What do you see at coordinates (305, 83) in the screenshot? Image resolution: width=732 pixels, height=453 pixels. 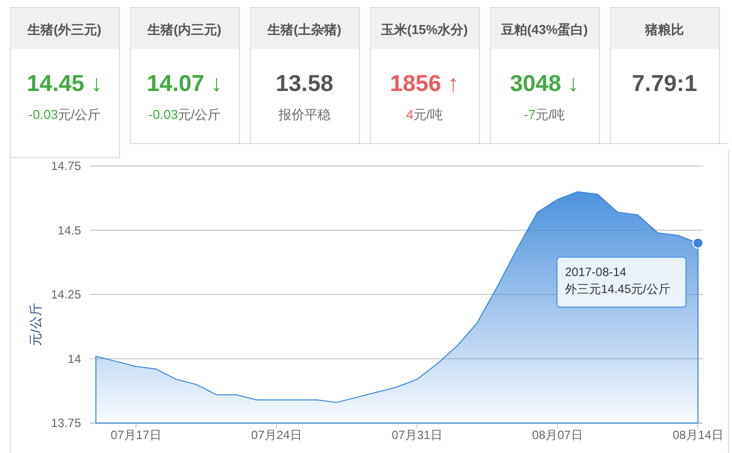 I see `text: 13.58` at bounding box center [305, 83].